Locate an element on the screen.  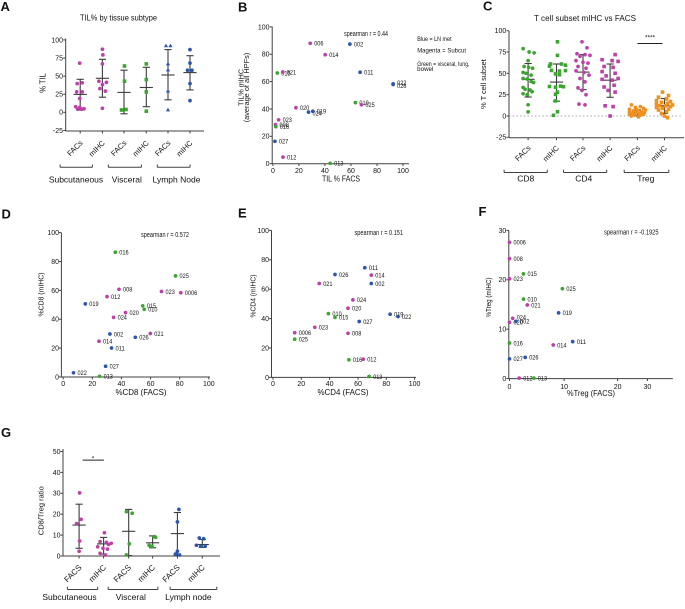
svg-text: %Treg (FACS) is located at coordinates (591, 393).